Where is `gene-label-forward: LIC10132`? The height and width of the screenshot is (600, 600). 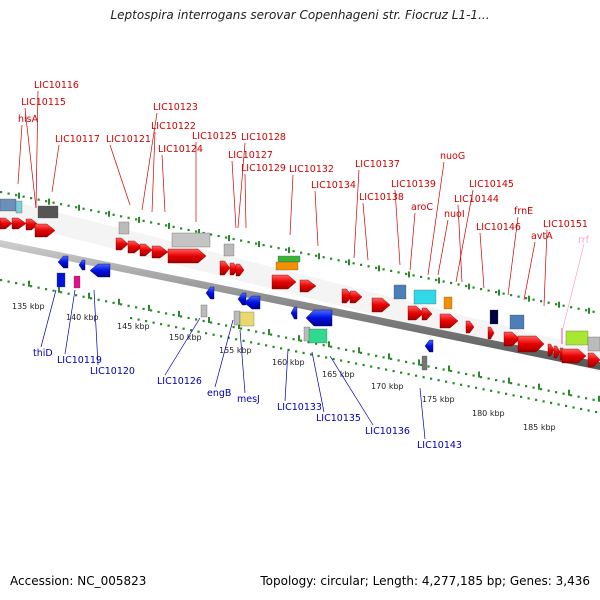 gene-label-forward: LIC10132 is located at coordinates (311, 169).